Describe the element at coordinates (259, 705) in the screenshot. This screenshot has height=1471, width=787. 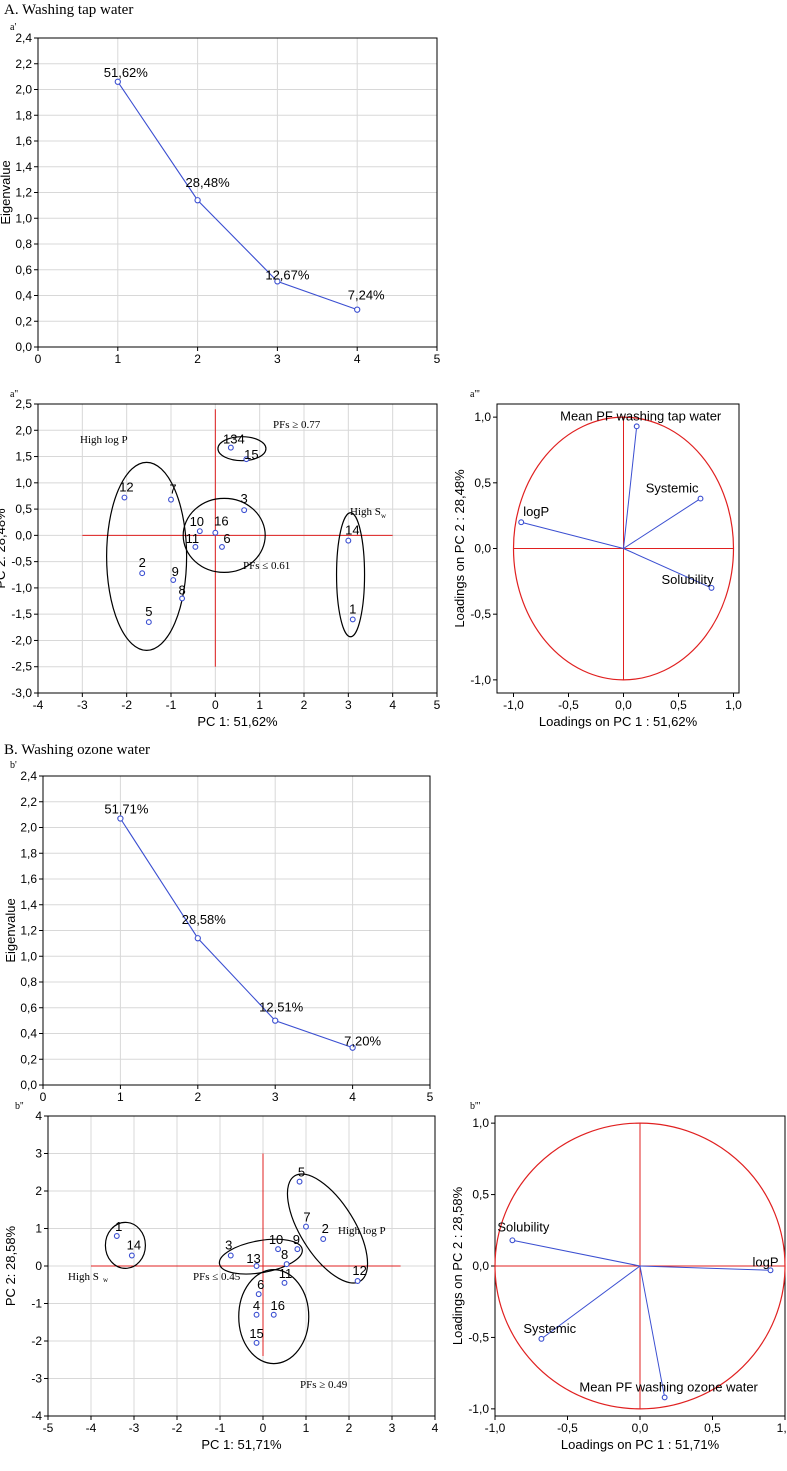
I see `a2-xtick-label: 1` at that location.